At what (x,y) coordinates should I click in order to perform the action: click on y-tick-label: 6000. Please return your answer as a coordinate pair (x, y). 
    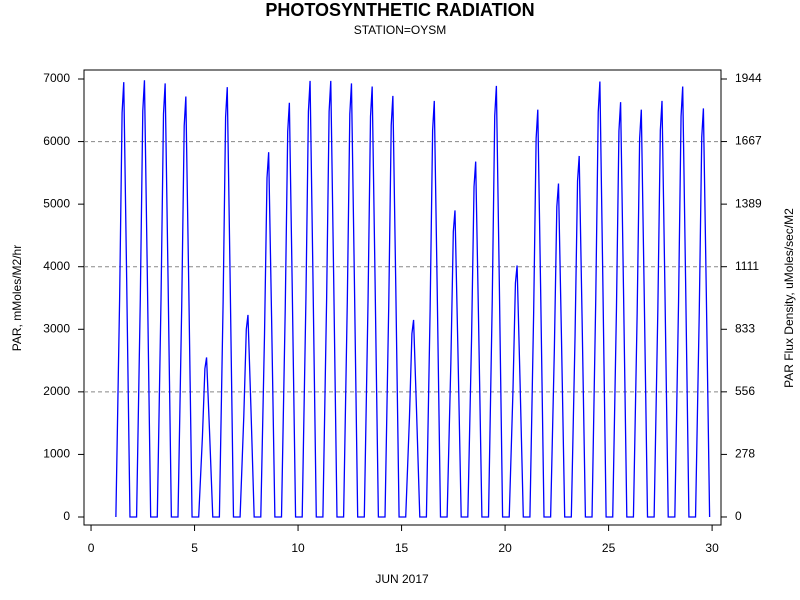
    Looking at the image, I should click on (56, 141).